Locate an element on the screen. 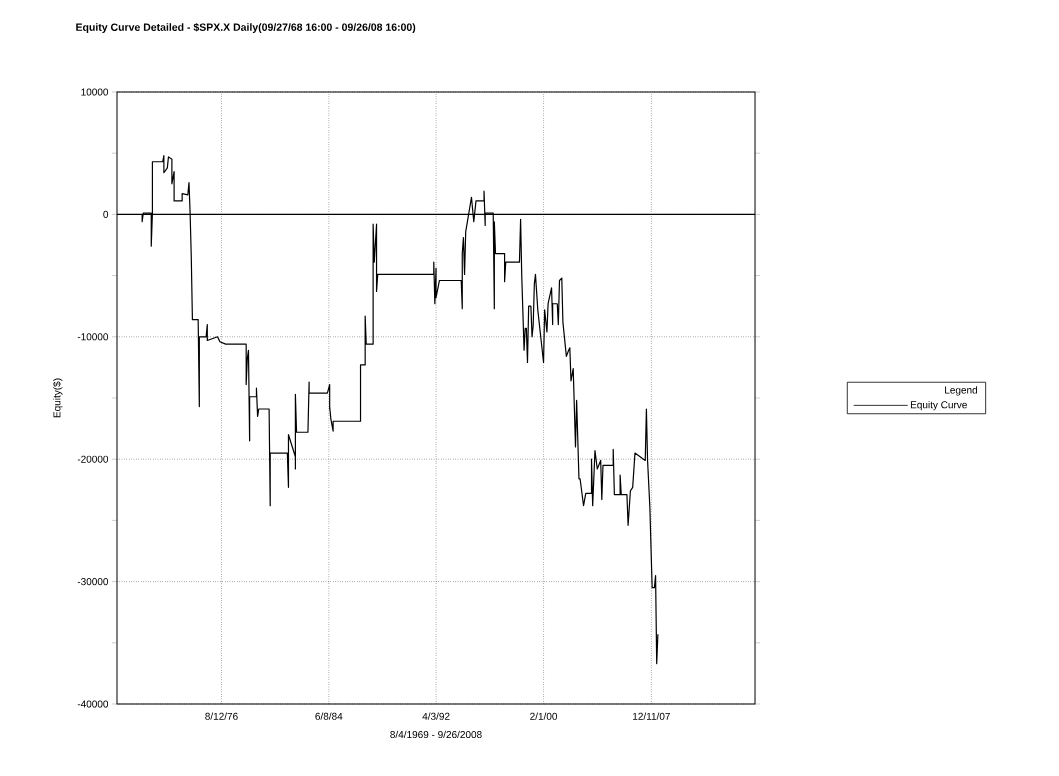 The width and height of the screenshot is (1059, 776). x-tick-label: 4/3/92 is located at coordinates (436, 716).